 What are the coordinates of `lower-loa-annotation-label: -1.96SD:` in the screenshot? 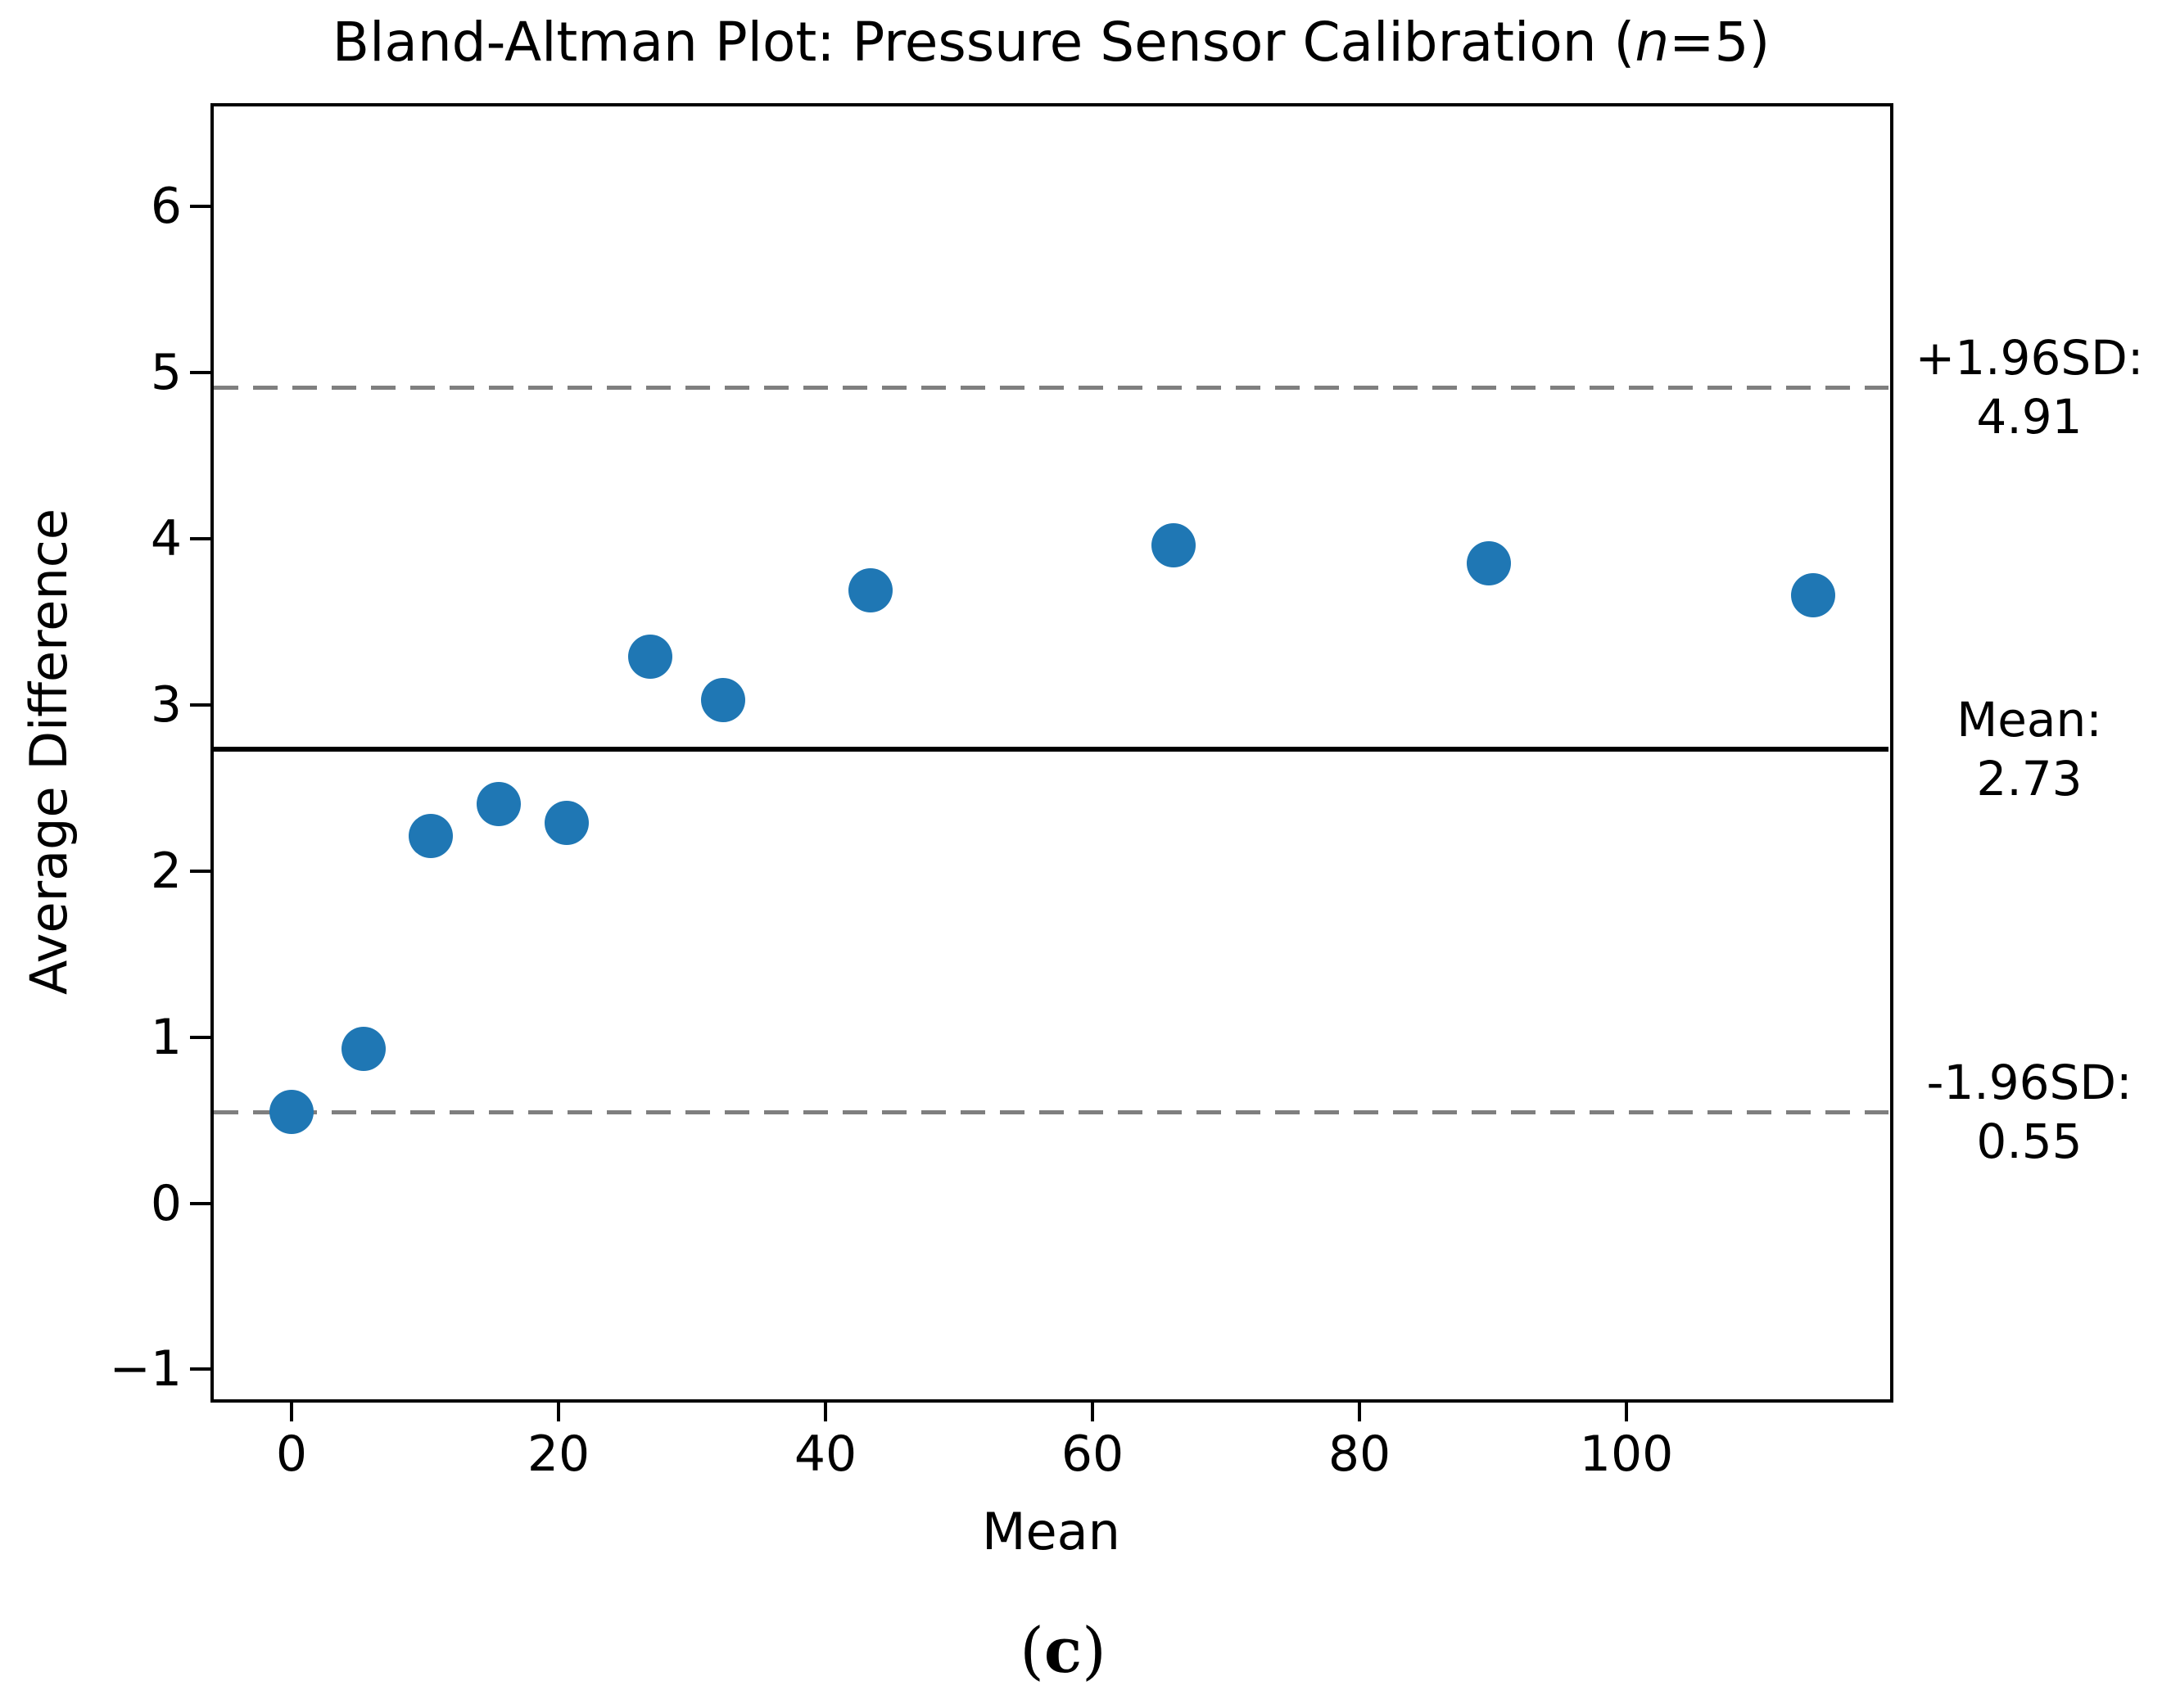 It's located at (2030, 1082).